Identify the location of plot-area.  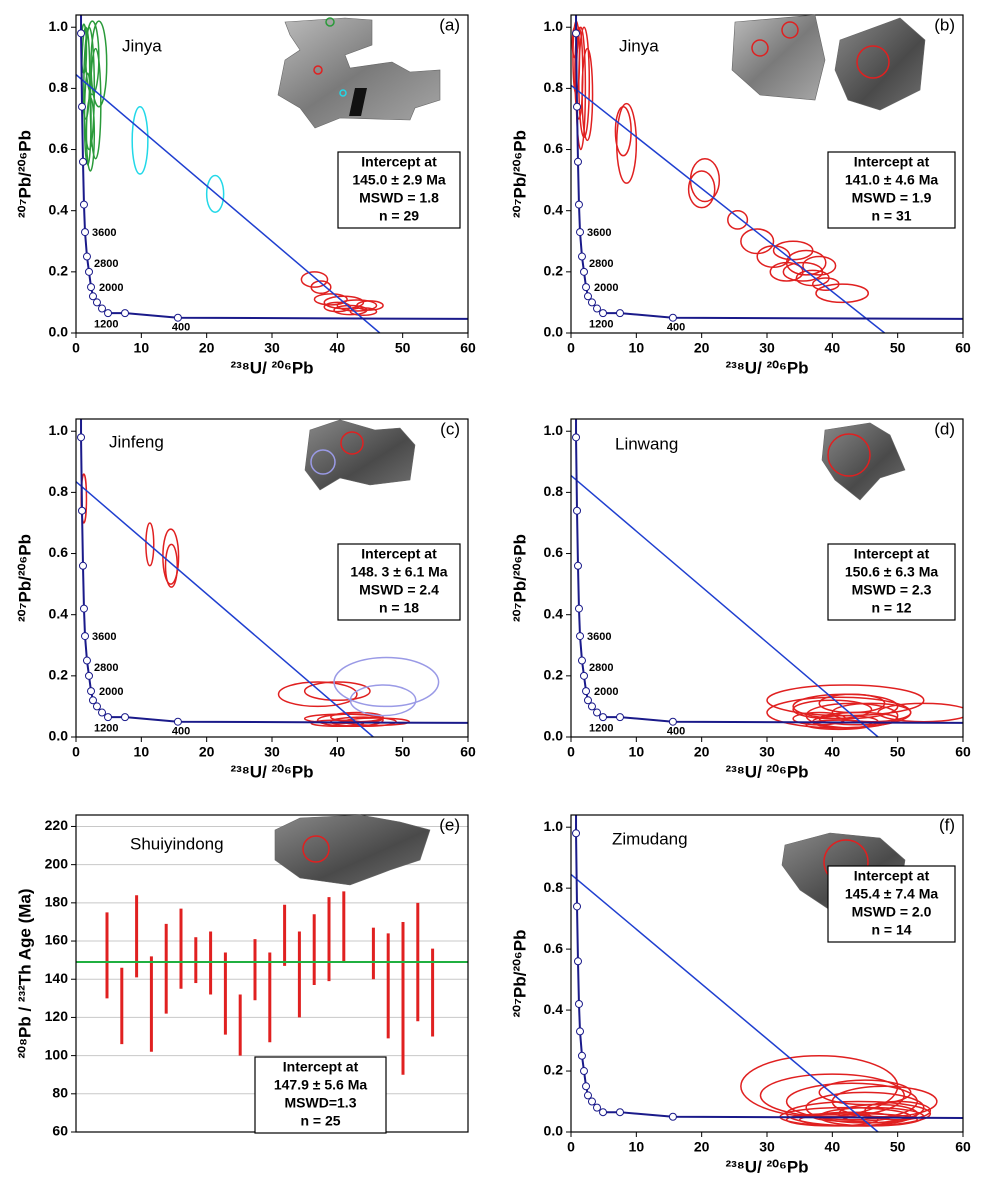
(767, 174).